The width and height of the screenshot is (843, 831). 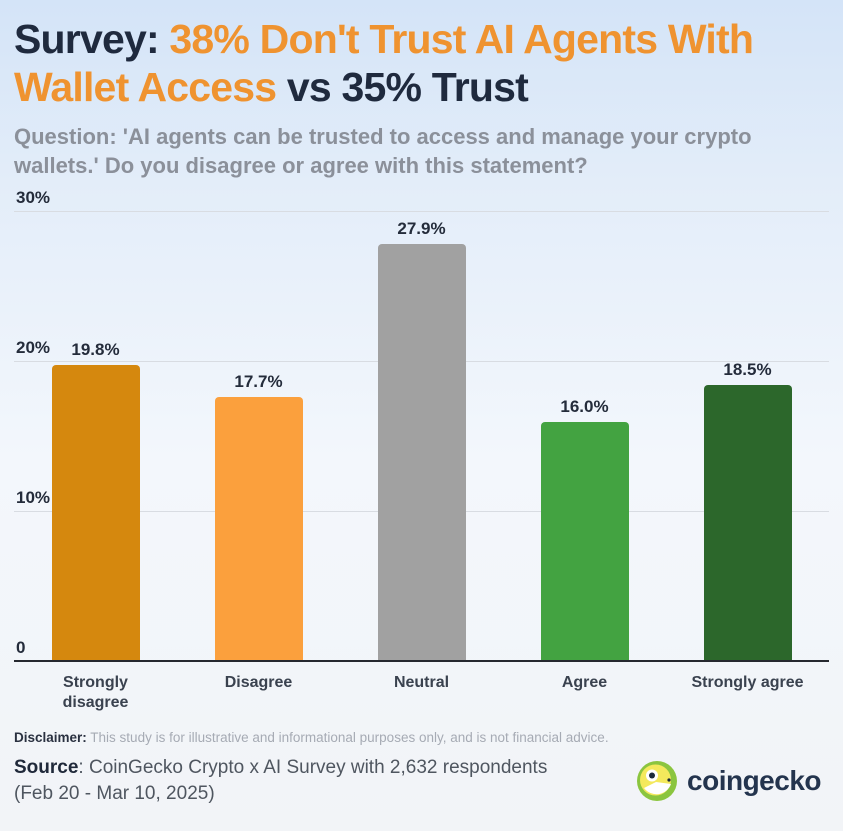 I want to click on y-axis-tick: 0, so click(x=21, y=647).